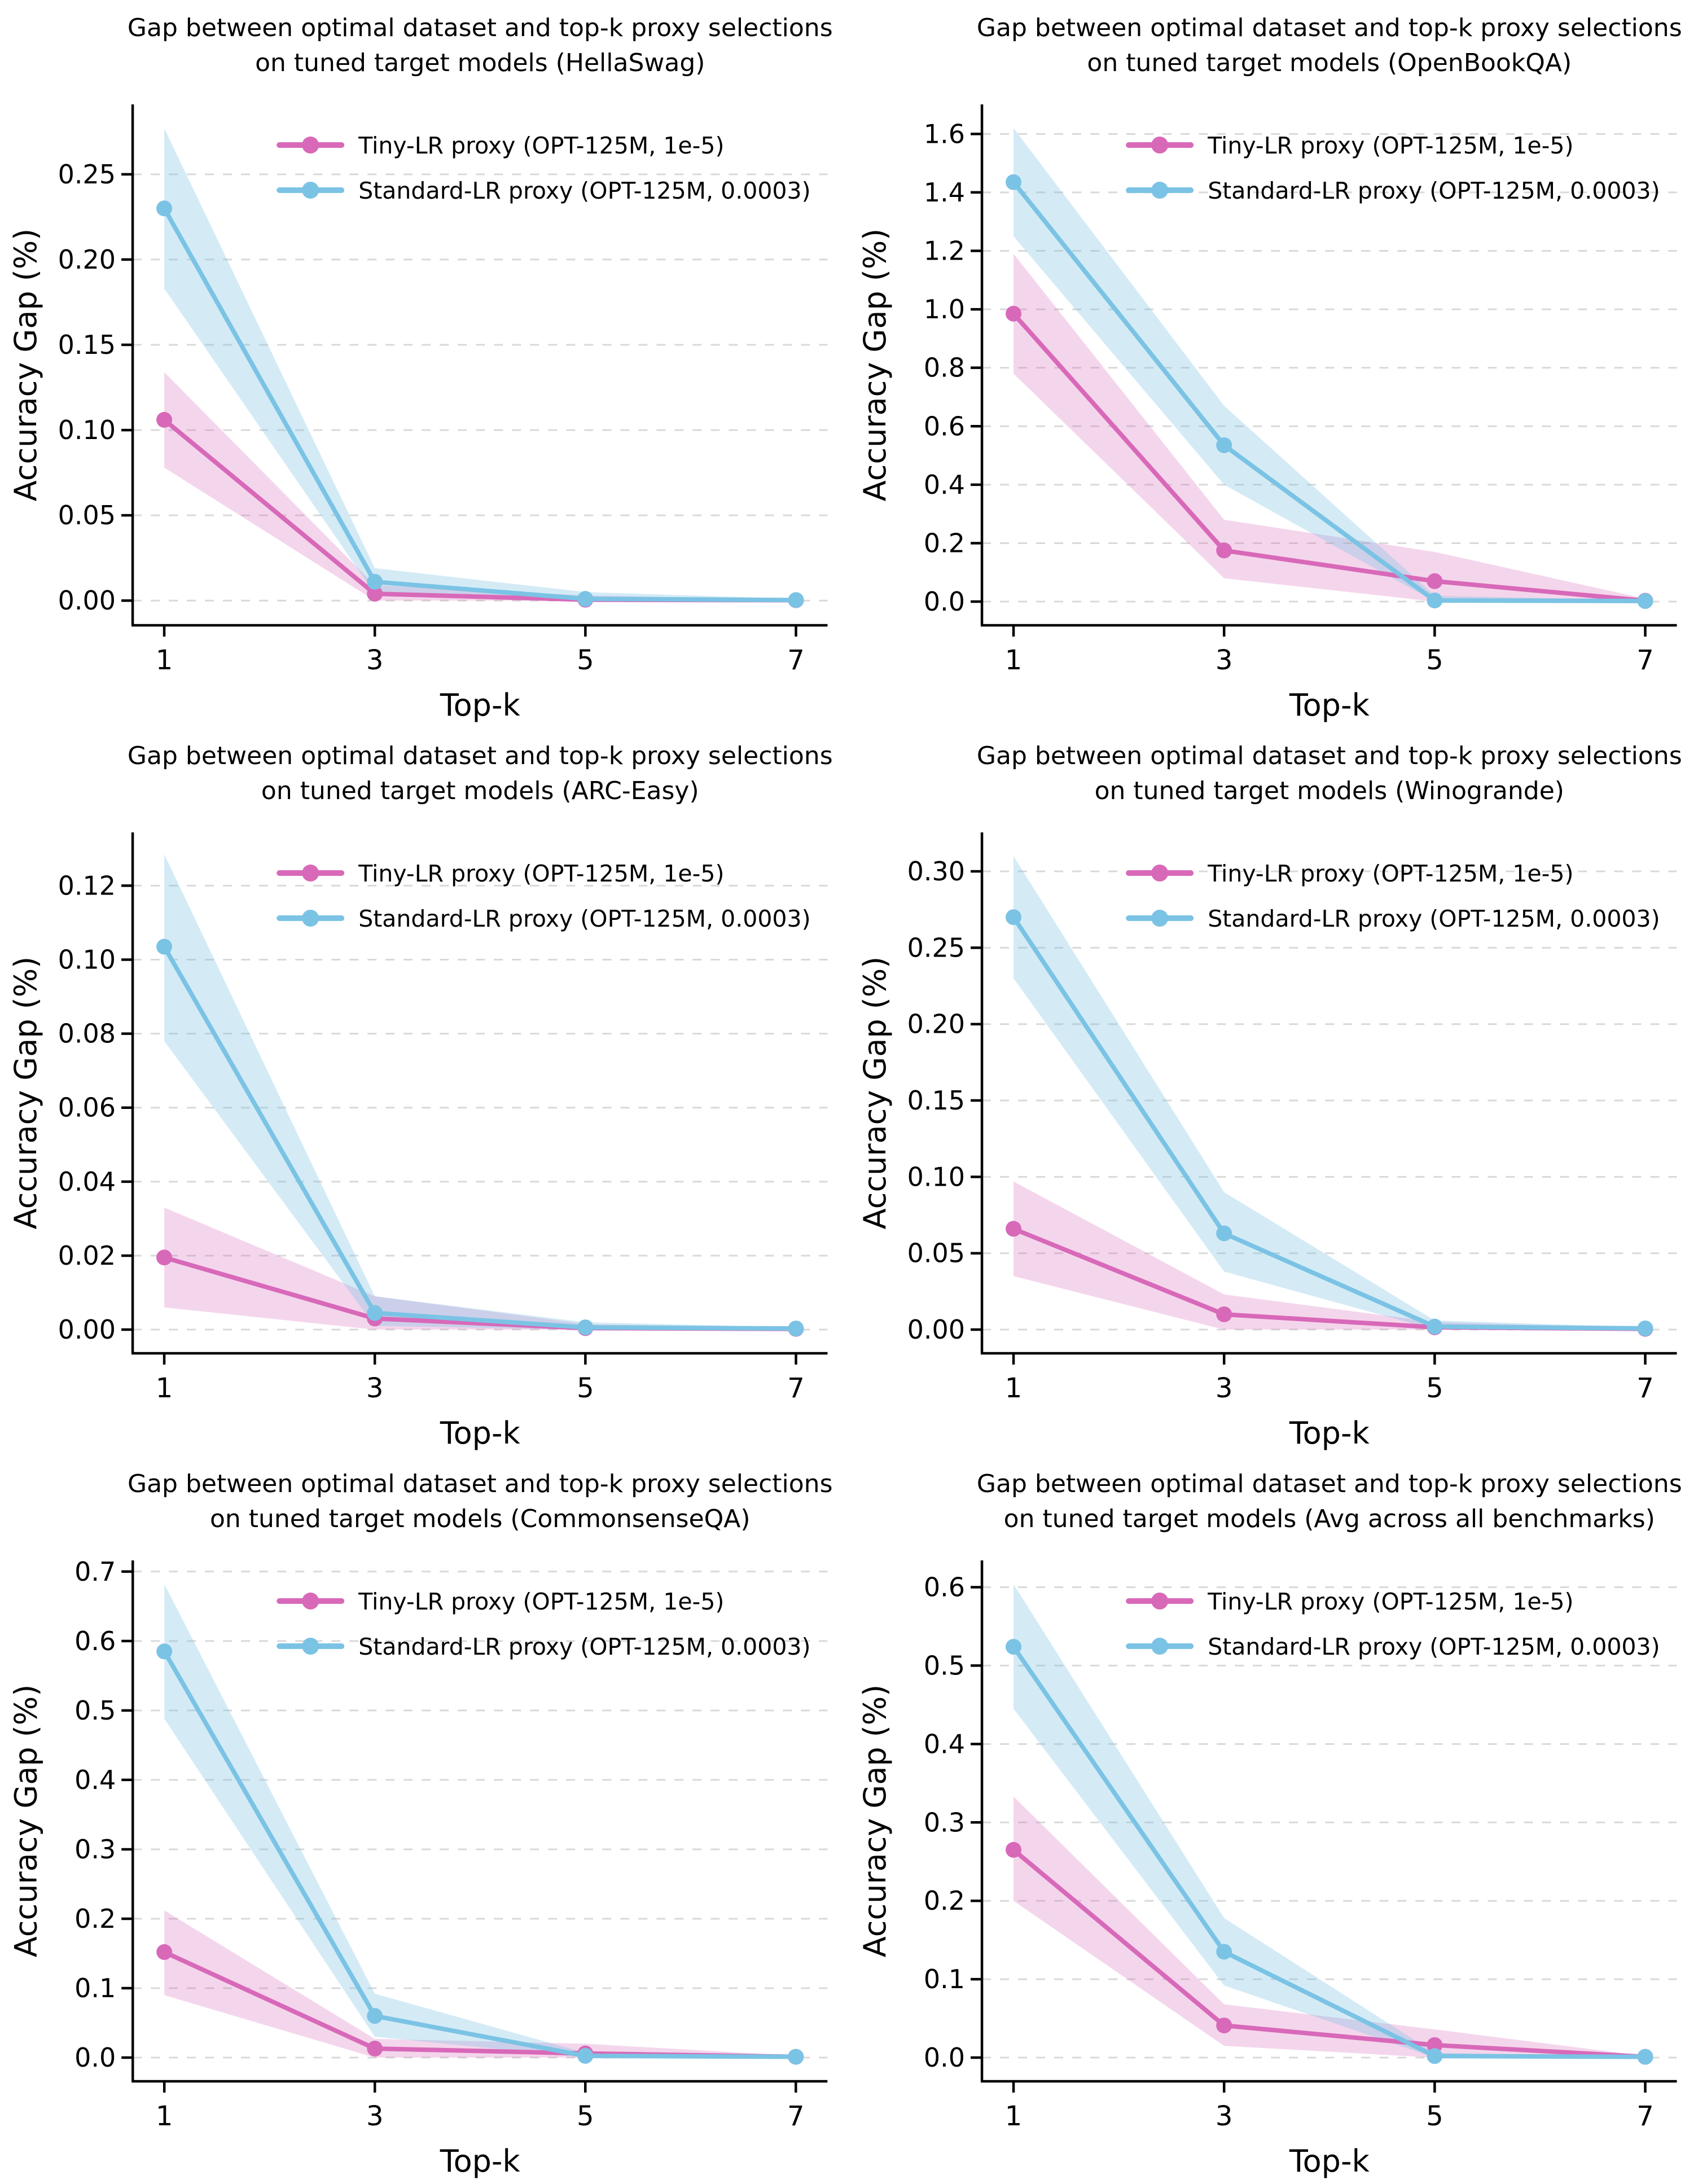 This screenshot has width=1698, height=2184. Describe the element at coordinates (87, 1255) in the screenshot. I see `y-tick-label: 0.02` at that location.